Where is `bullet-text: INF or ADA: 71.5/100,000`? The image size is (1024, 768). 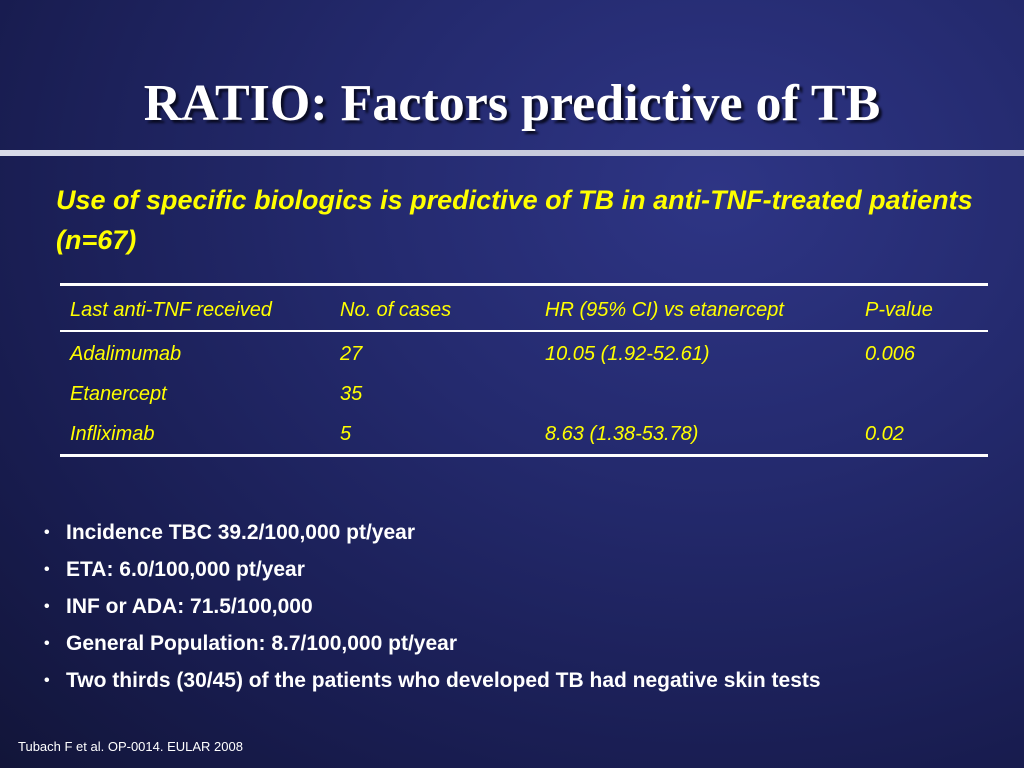 bullet-text: INF or ADA: 71.5/100,000 is located at coordinates (189, 606).